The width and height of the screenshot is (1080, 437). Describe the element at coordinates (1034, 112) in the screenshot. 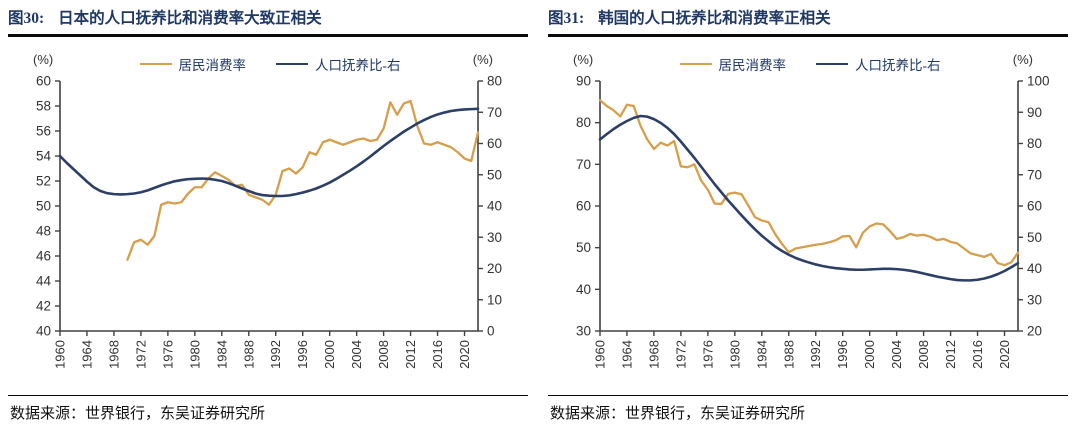

I see `right-axis-tick-label: 90` at that location.